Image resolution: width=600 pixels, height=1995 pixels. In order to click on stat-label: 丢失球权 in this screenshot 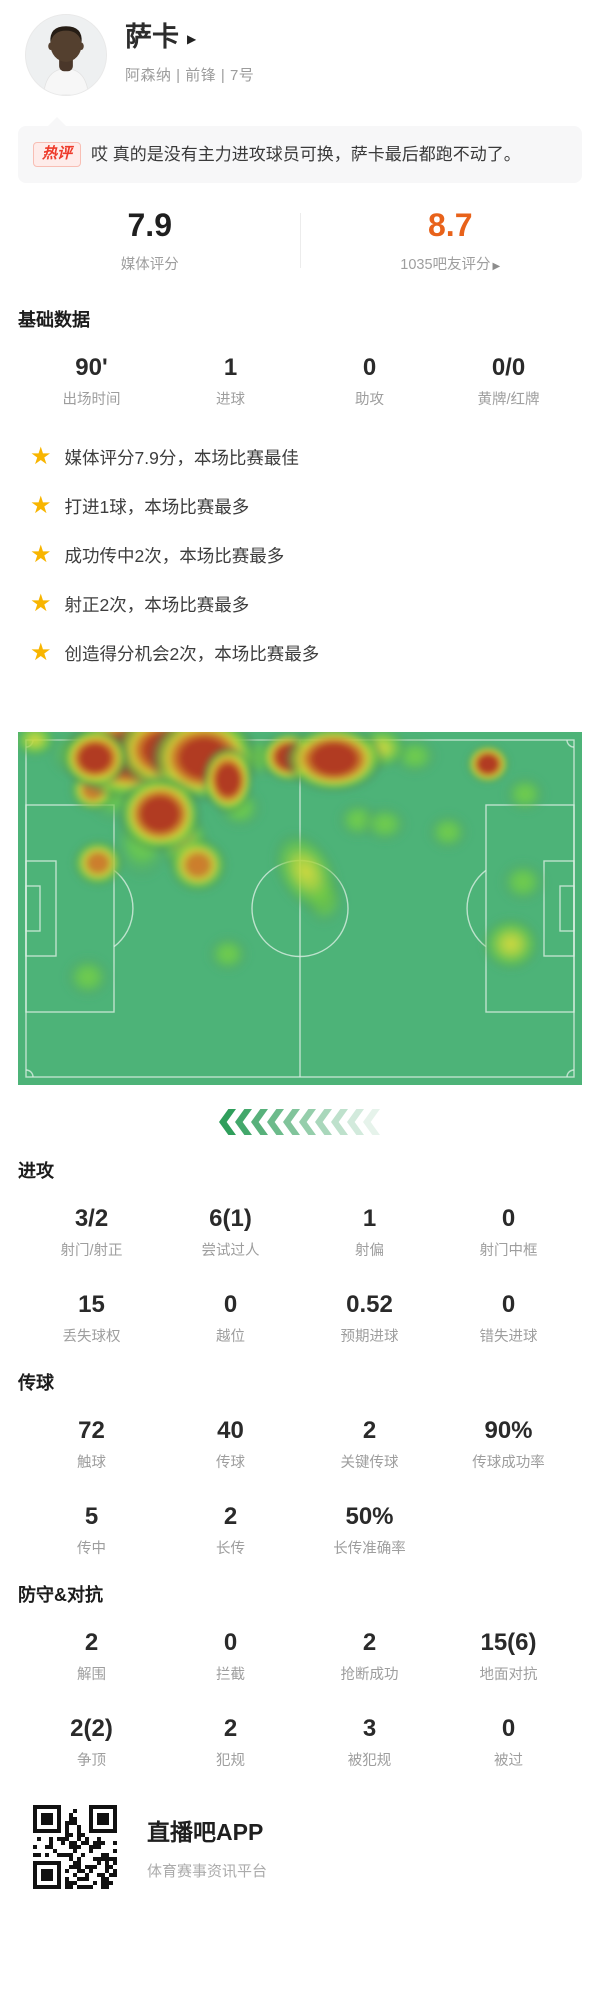, I will do `click(91, 1337)`.